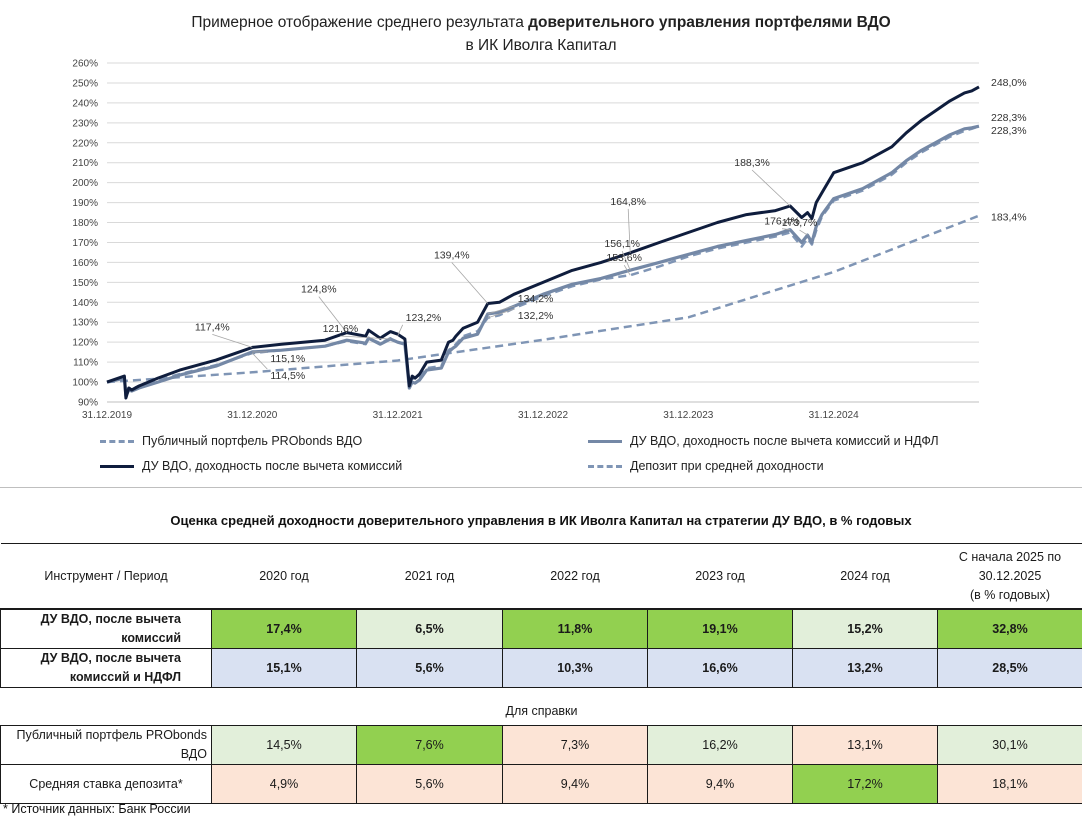 This screenshot has width=1082, height=822. Describe the element at coordinates (575, 576) in the screenshot. I see `header-period: 2022 год` at that location.